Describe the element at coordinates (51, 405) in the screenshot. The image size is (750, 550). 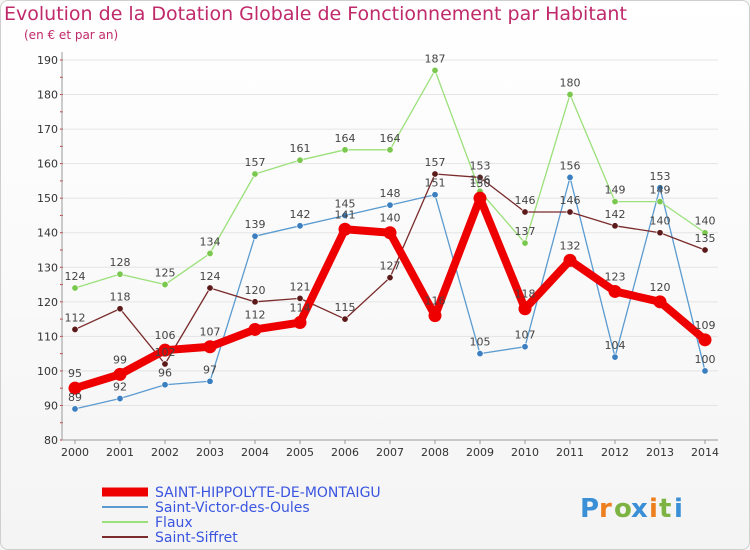
I see `y-tick-label: 90` at that location.